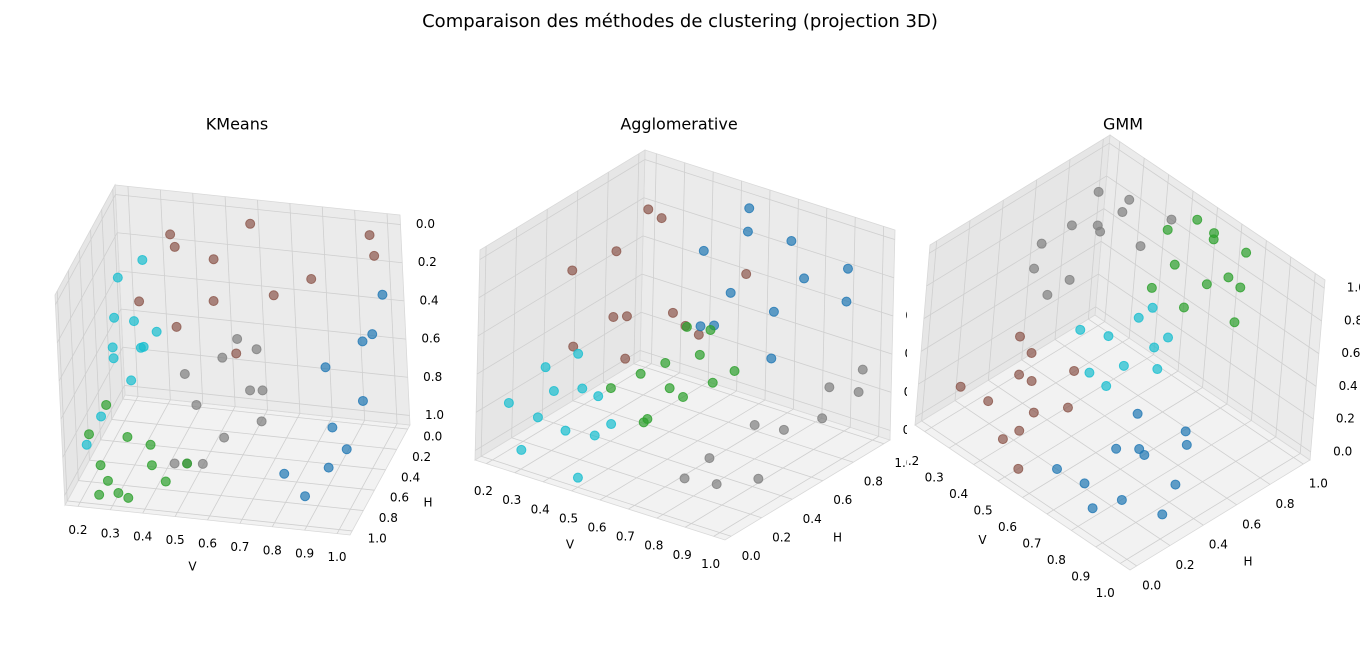 The width and height of the screenshot is (1360, 655). What do you see at coordinates (90, 345) in the screenshot?
I see `side-pane` at bounding box center [90, 345].